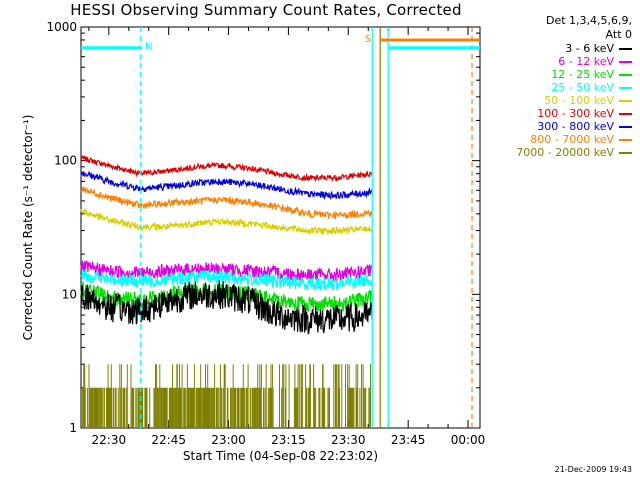 This screenshot has height=480, width=640. I want to click on legend-item-label: 800 - 7000 keV, so click(572, 139).